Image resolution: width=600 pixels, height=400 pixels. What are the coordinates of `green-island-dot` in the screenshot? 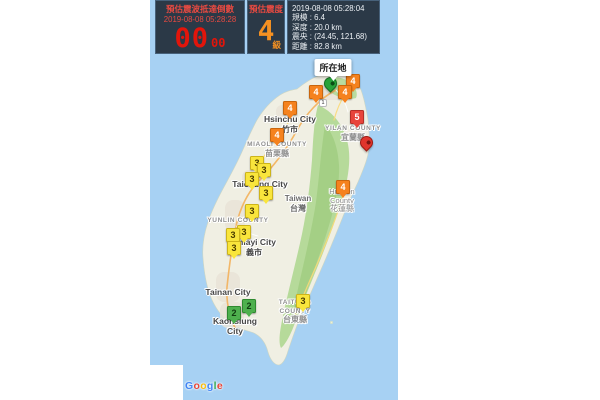 It's located at (331, 322).